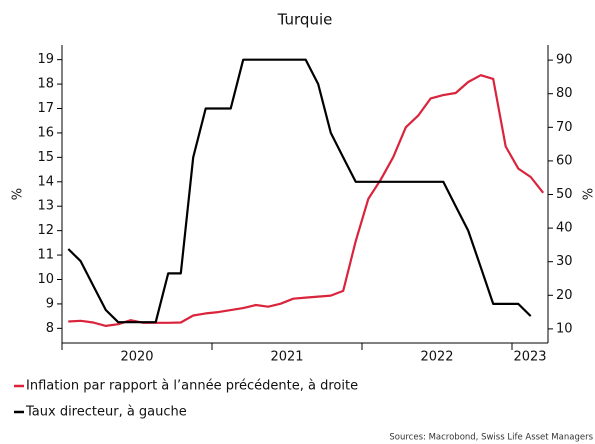 The image size is (595, 444). What do you see at coordinates (436, 357) in the screenshot?
I see `x-tick-label: 2022` at bounding box center [436, 357].